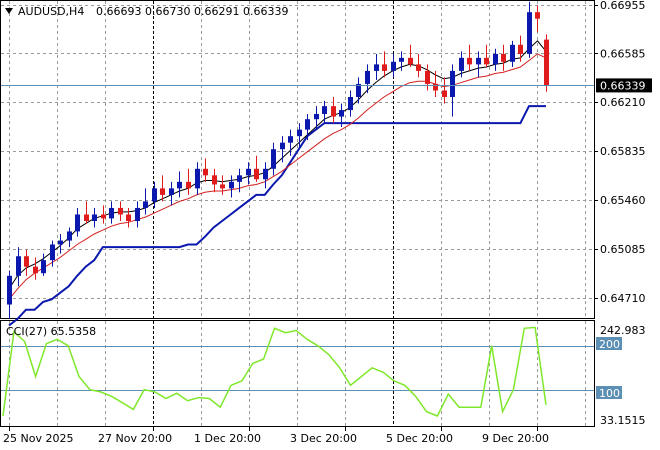  I want to click on time-label: 1 Dec 20:00, so click(227, 438).